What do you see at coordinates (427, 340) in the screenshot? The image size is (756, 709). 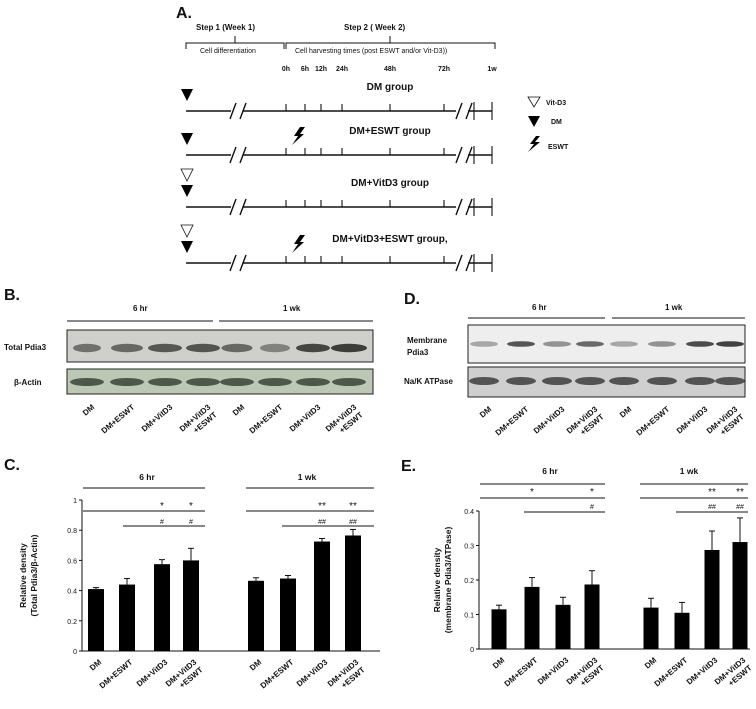 I see `blot-d-row-label-line1: Membrane` at bounding box center [427, 340].